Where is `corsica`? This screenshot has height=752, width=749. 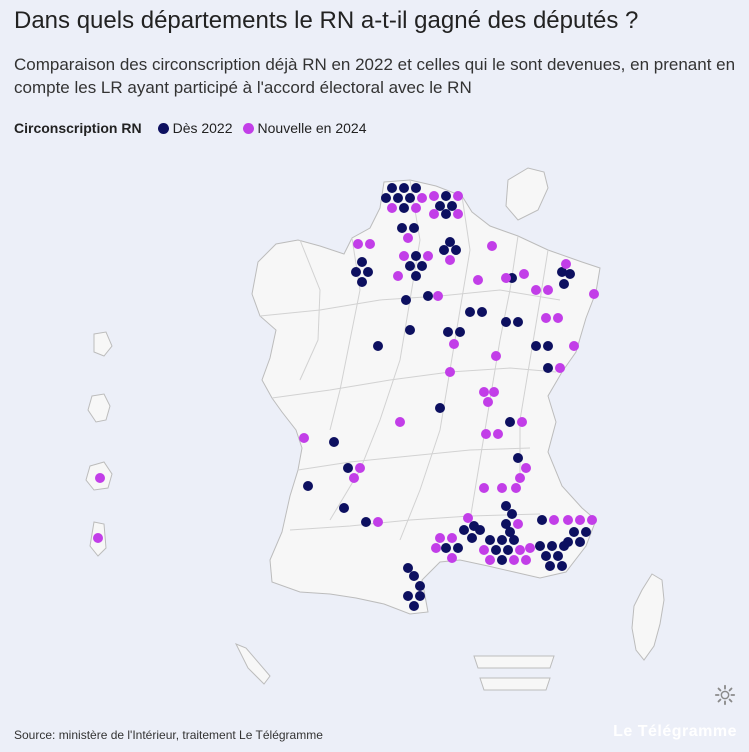 corsica is located at coordinates (648, 617).